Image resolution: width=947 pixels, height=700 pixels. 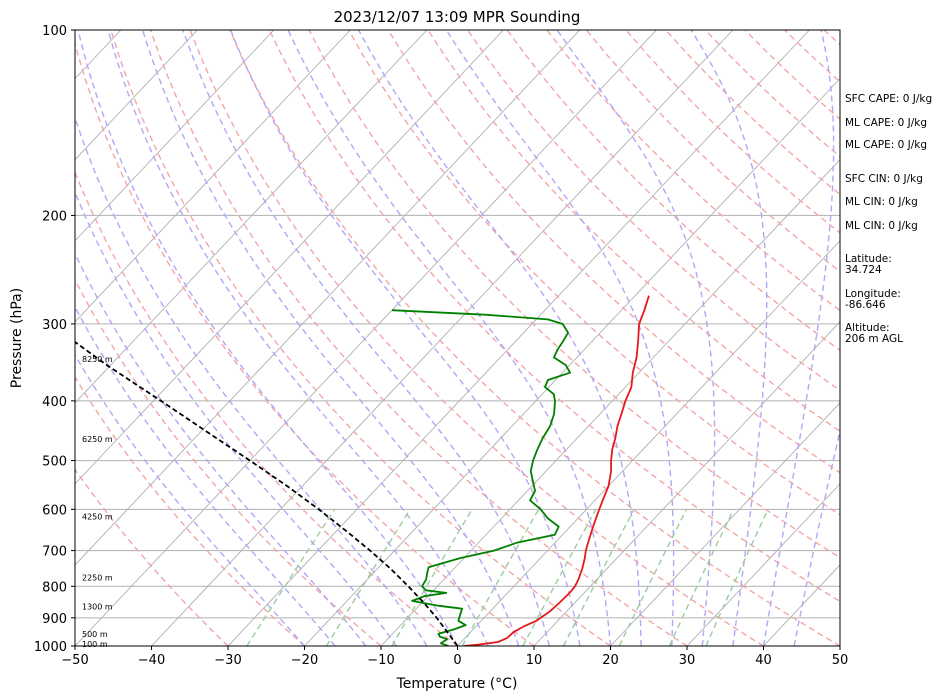 What do you see at coordinates (54, 325) in the screenshot?
I see `y-tick-label: 300` at bounding box center [54, 325].